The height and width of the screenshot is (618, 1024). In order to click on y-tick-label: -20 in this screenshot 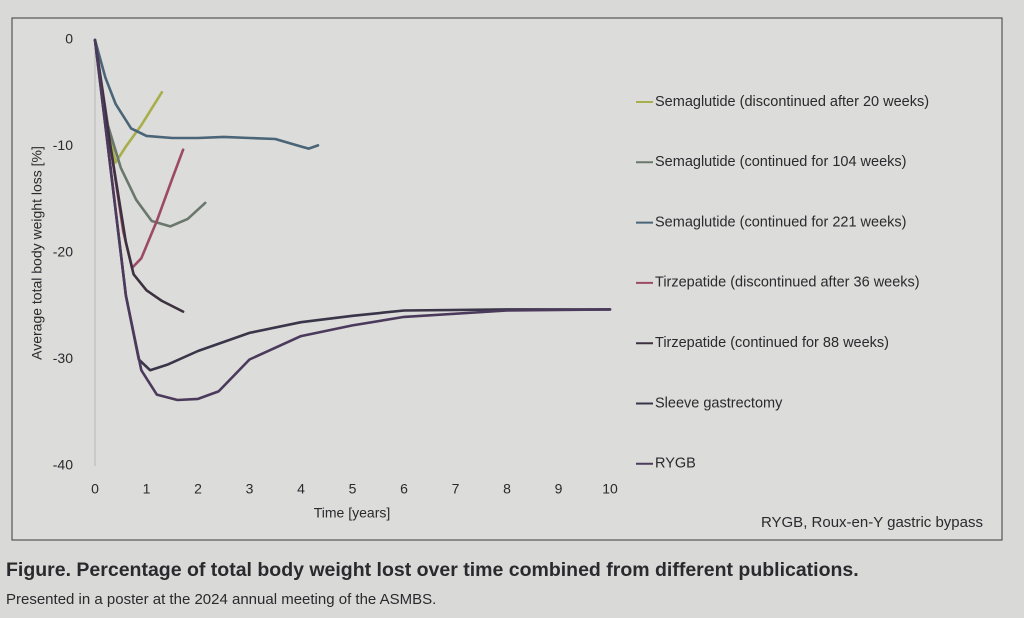, I will do `click(63, 252)`.